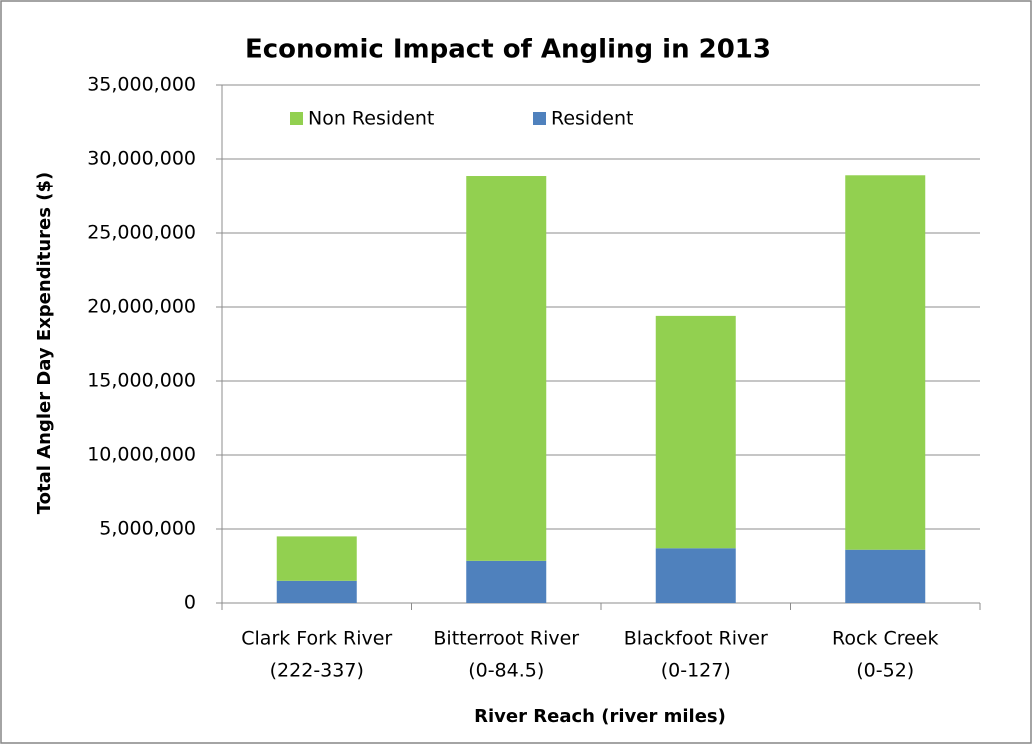 This screenshot has width=1033, height=745. What do you see at coordinates (141, 381) in the screenshot?
I see `y-tick-label: 15,000,000` at bounding box center [141, 381].